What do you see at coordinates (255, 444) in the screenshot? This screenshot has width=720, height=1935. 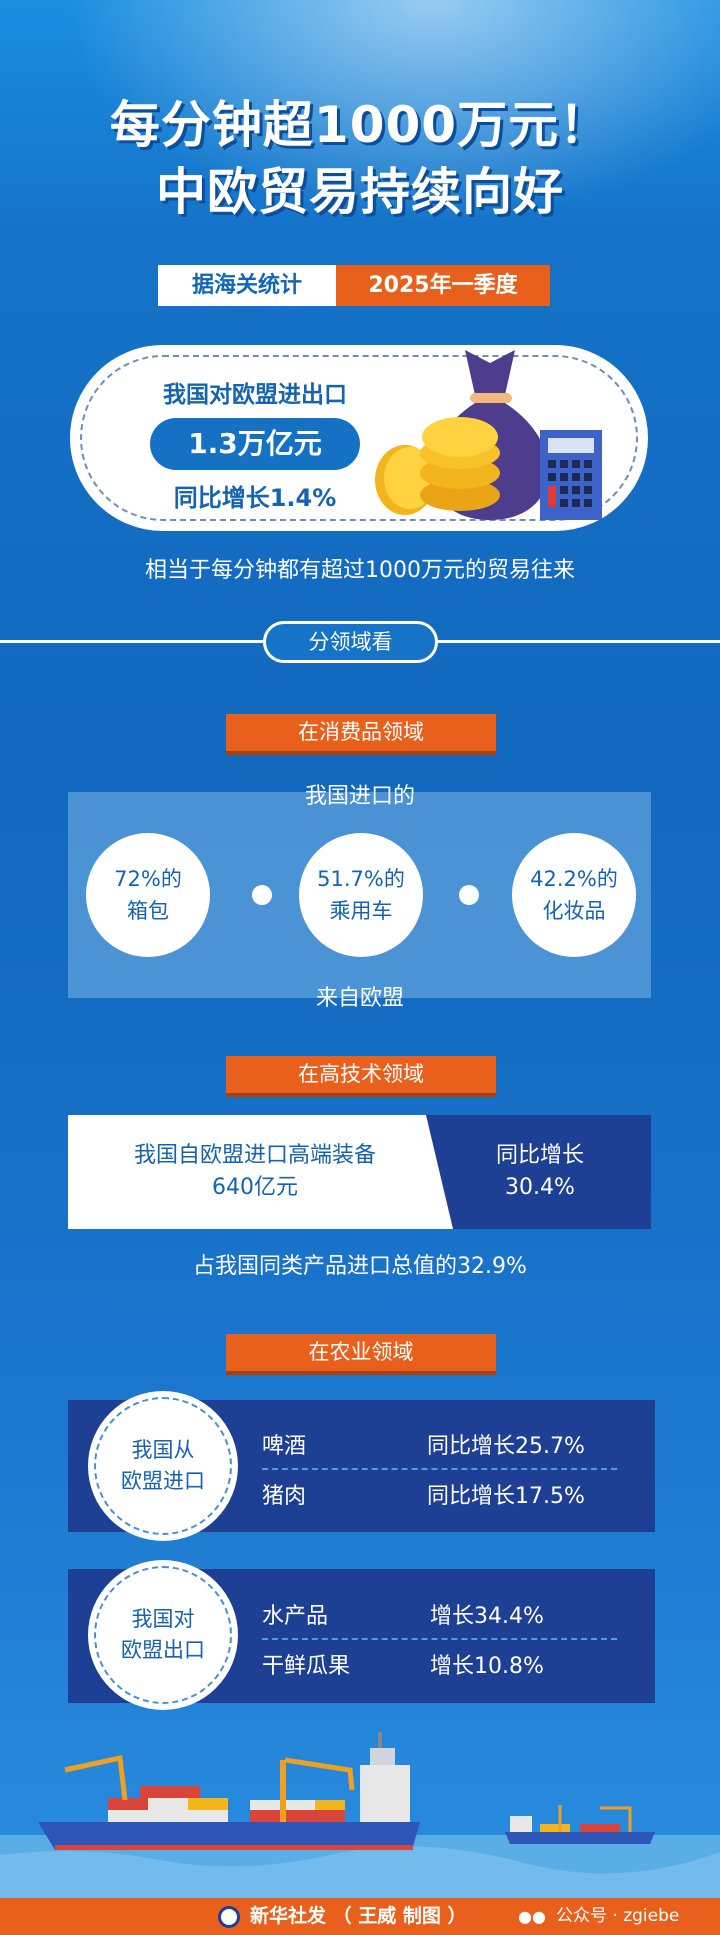 I see `summary-amount: 1.3万亿元` at bounding box center [255, 444].